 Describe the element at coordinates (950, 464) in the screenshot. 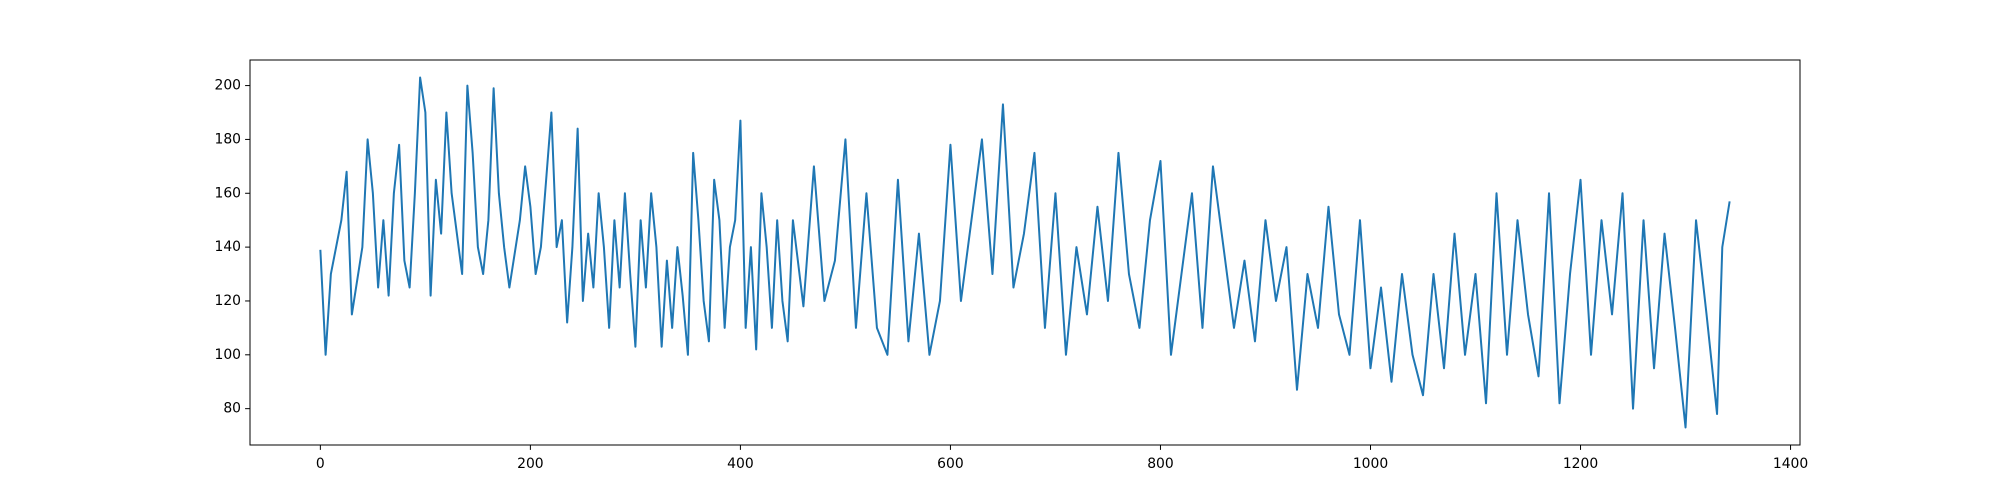

I see `x-tick-label: 600` at that location.